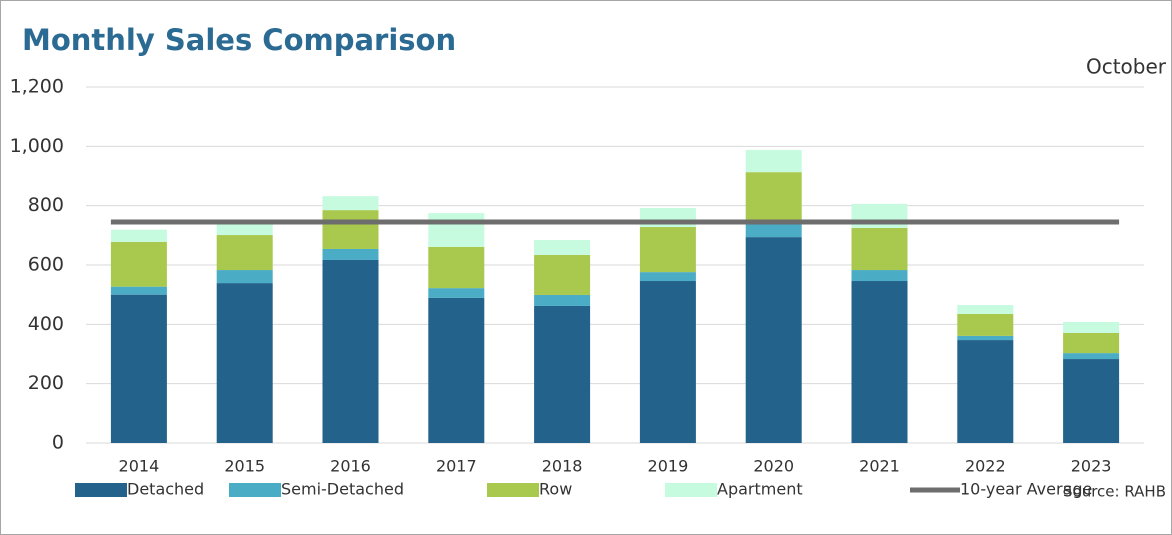  What do you see at coordinates (46, 324) in the screenshot?
I see `y-tick-label: 400` at bounding box center [46, 324].